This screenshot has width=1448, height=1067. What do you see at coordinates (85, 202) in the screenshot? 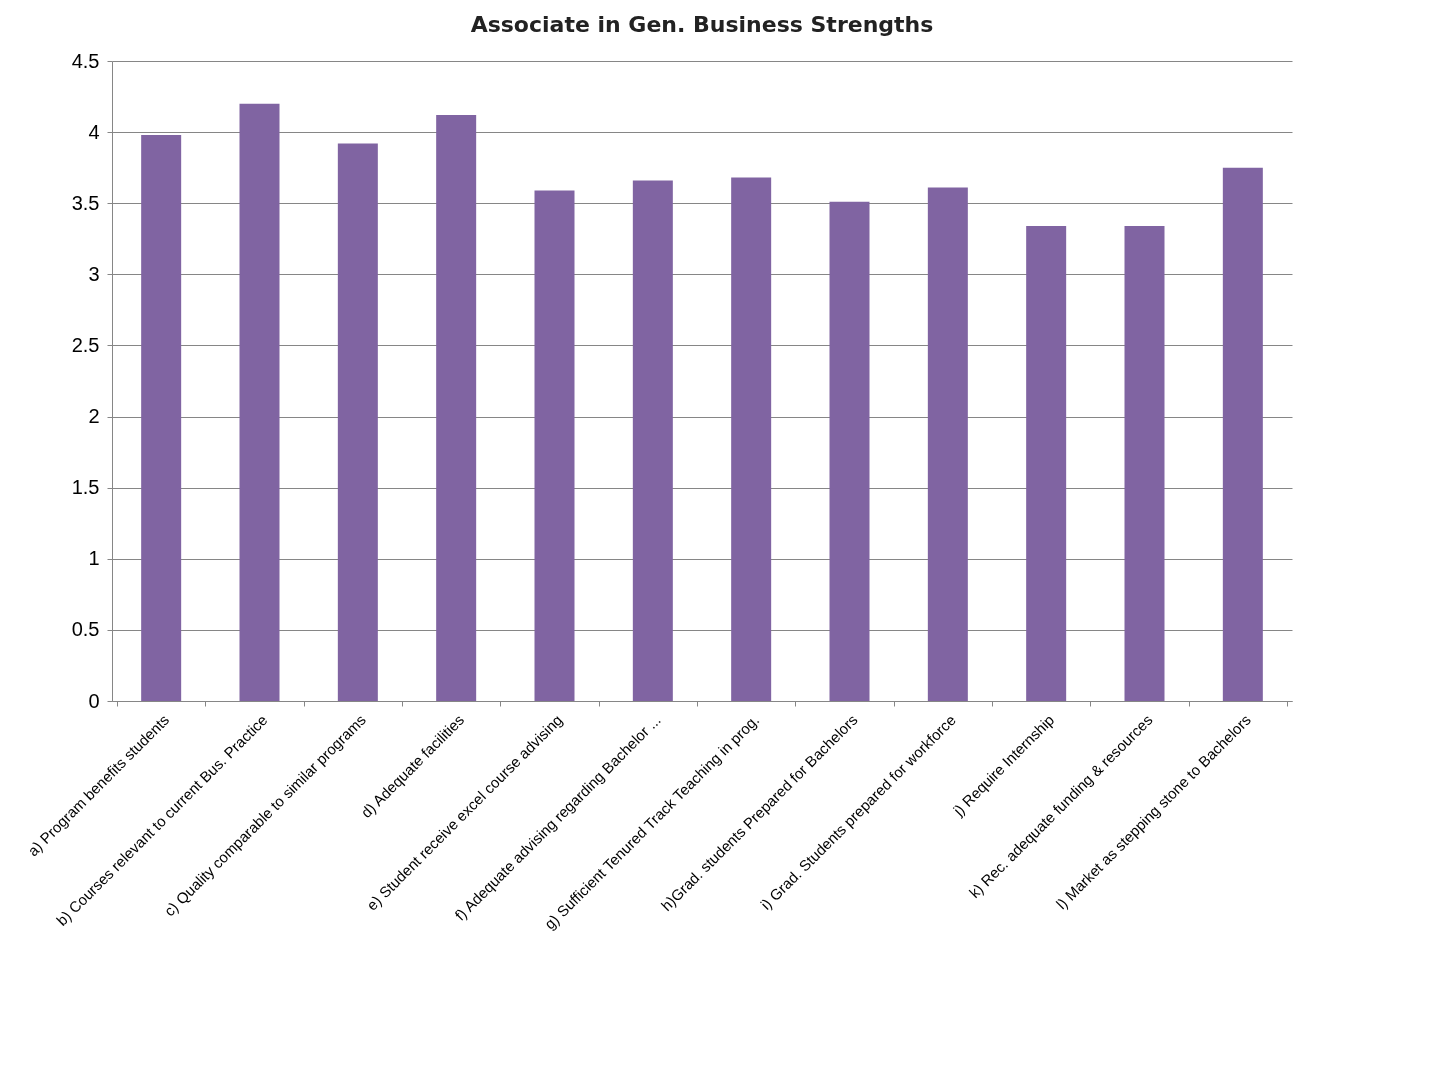
I see `y-tick-label: 3.5` at bounding box center [85, 202].